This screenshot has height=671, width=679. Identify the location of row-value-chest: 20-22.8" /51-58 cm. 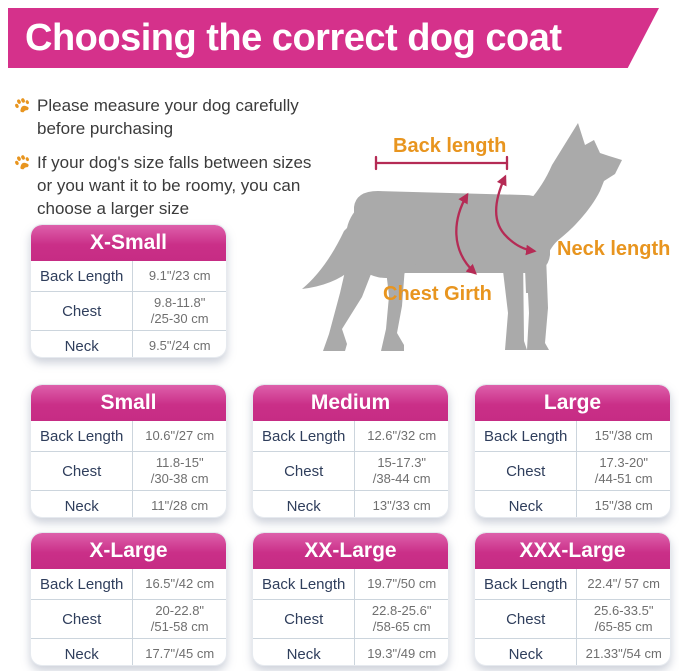
(179, 619).